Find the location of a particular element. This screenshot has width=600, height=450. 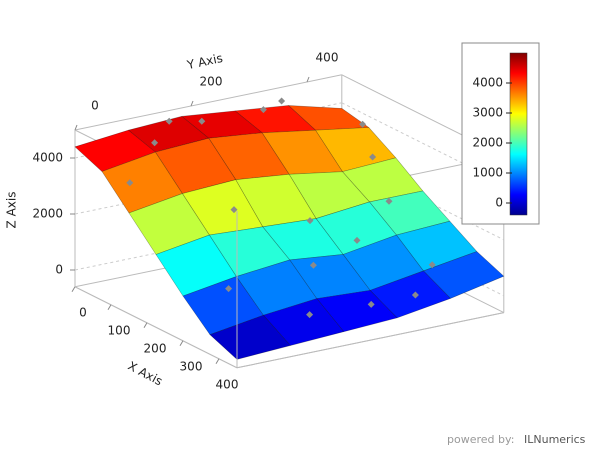

z-tick-label: 4000 is located at coordinates (47, 158).